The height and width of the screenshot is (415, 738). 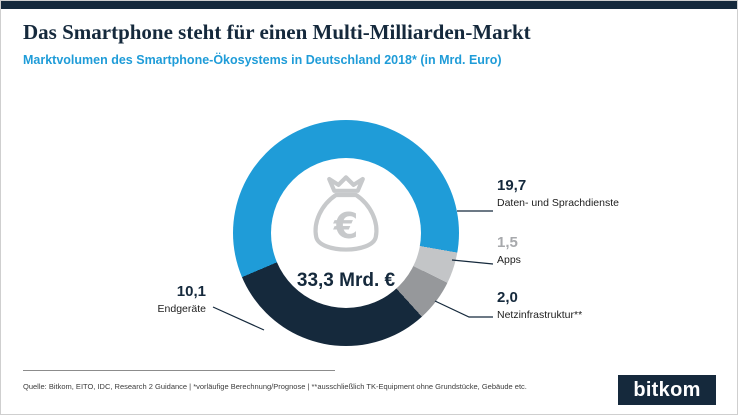 I want to click on euro-symbol: €, so click(x=346, y=226).